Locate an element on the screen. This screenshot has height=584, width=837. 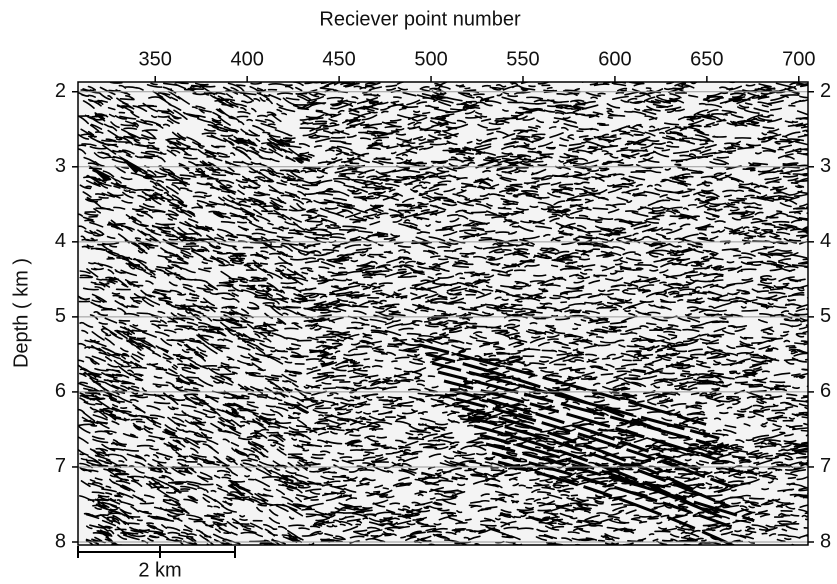
y-tick-label: 5 is located at coordinates (60, 316).